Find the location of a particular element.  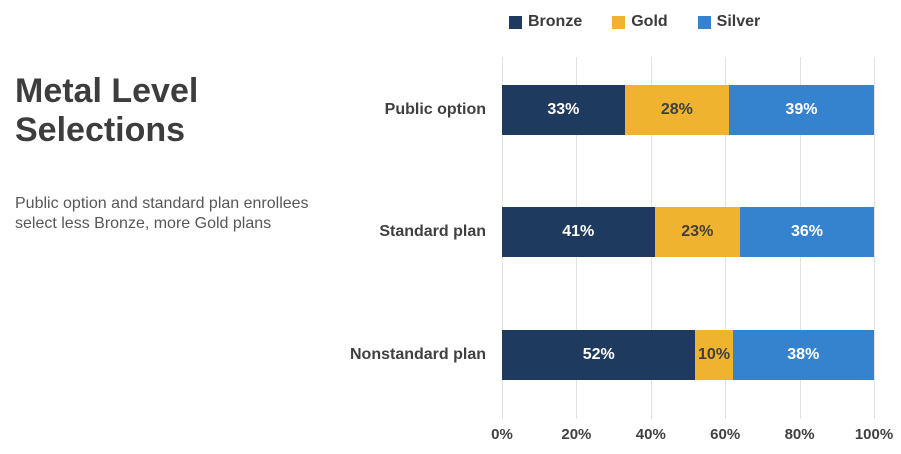

bronze-swatch-icon is located at coordinates (515, 22).